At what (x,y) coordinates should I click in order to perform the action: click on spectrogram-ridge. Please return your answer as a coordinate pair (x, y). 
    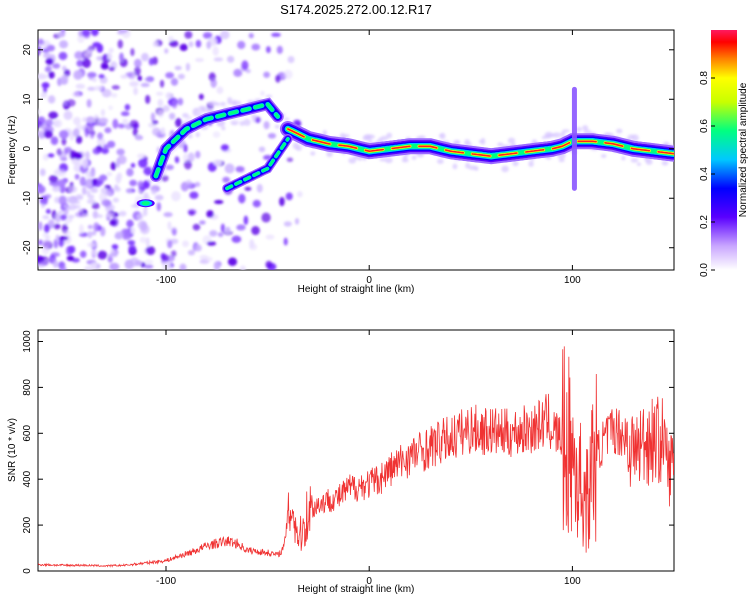
    Looking at the image, I should click on (405, 147).